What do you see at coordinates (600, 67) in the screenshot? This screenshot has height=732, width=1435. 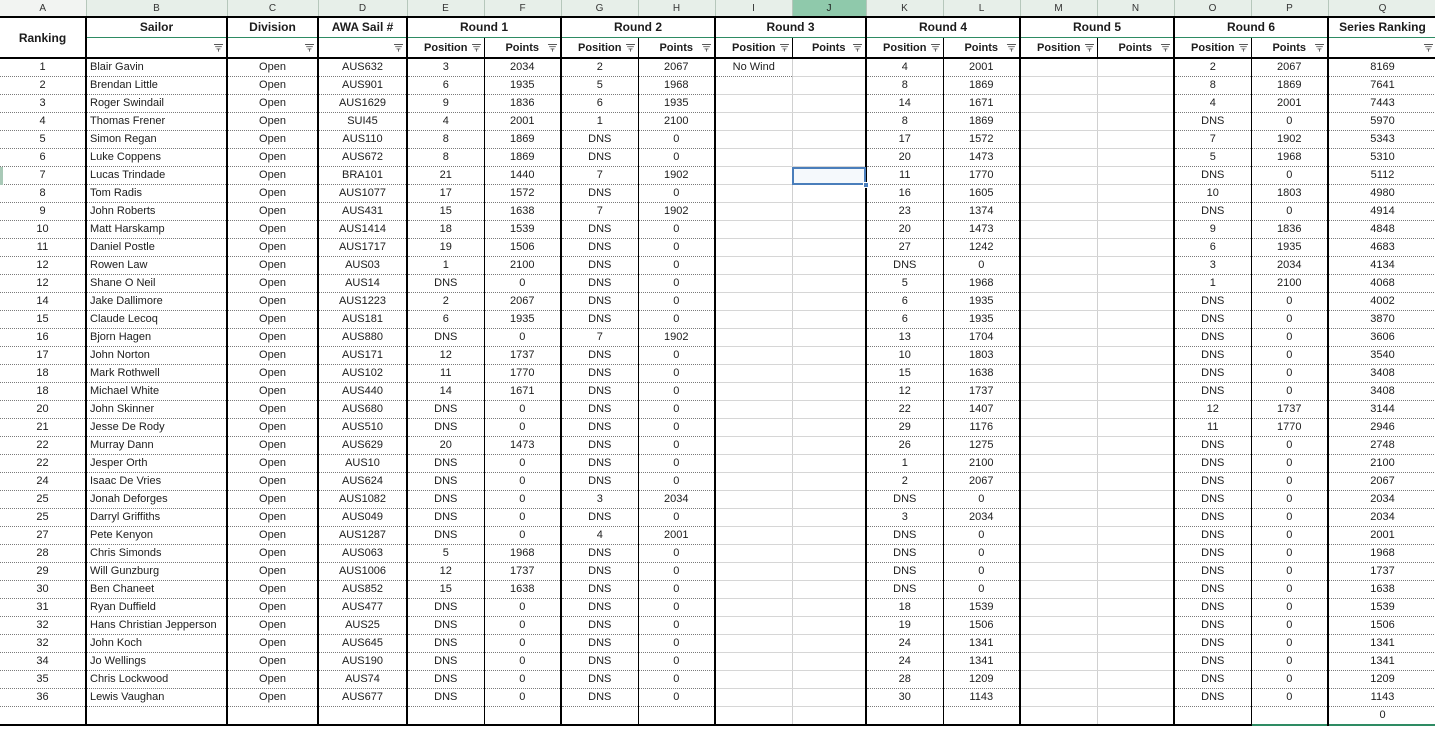 I see `cell-r2-position: 2` at bounding box center [600, 67].